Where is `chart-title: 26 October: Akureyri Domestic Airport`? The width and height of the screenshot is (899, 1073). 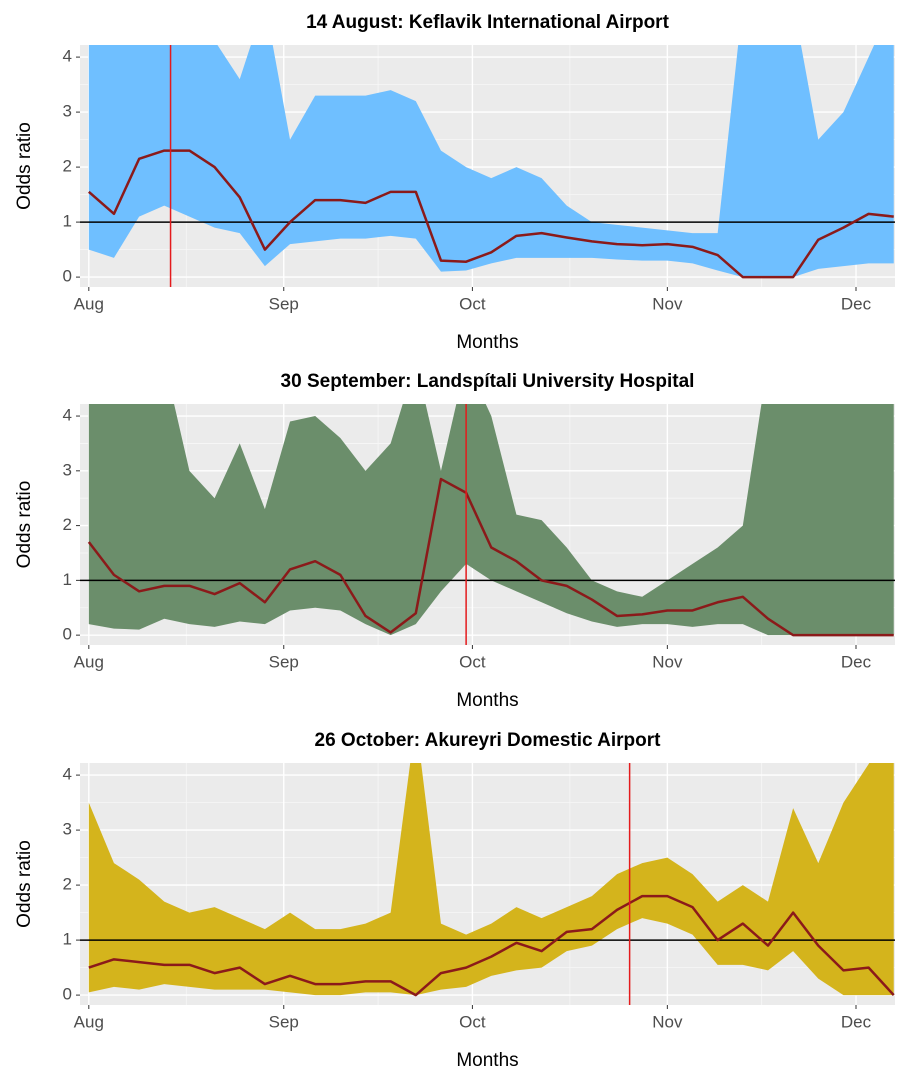
chart-title: 26 October: Akureyri Domestic Airport is located at coordinates (488, 740).